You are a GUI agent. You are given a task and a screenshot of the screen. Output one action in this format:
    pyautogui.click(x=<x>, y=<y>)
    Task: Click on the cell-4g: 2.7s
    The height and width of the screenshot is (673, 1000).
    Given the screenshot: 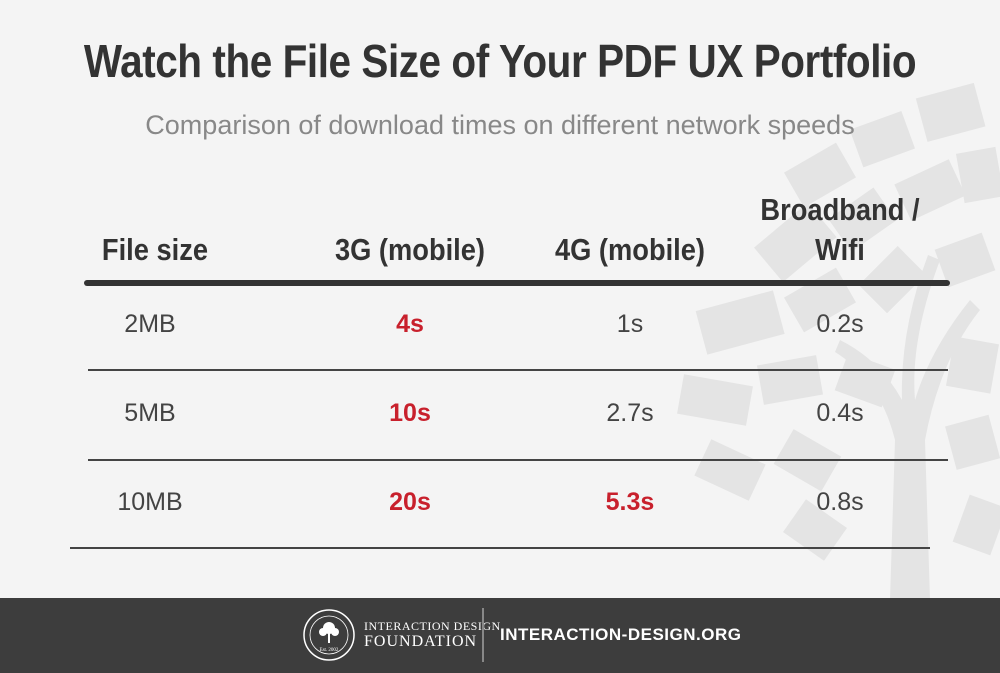 What is the action you would take?
    pyautogui.click(x=630, y=413)
    